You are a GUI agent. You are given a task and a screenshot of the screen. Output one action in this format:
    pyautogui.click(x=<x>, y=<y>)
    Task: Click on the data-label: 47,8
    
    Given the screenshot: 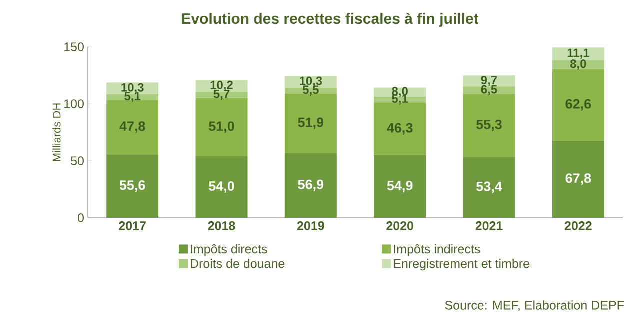 What is the action you would take?
    pyautogui.click(x=133, y=128)
    